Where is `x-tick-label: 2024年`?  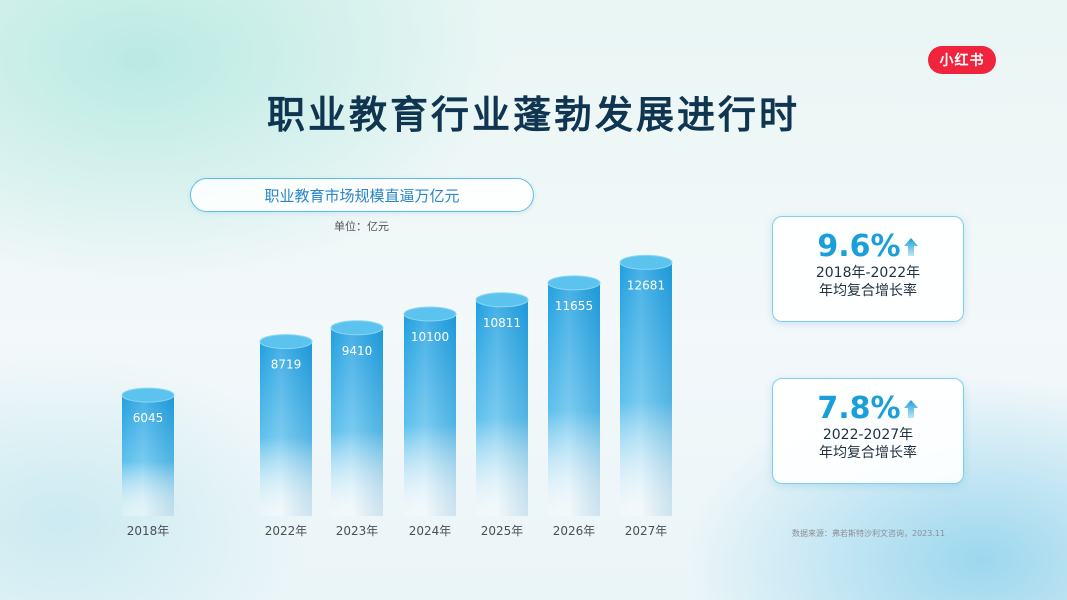 x-tick-label: 2024年 is located at coordinates (430, 531).